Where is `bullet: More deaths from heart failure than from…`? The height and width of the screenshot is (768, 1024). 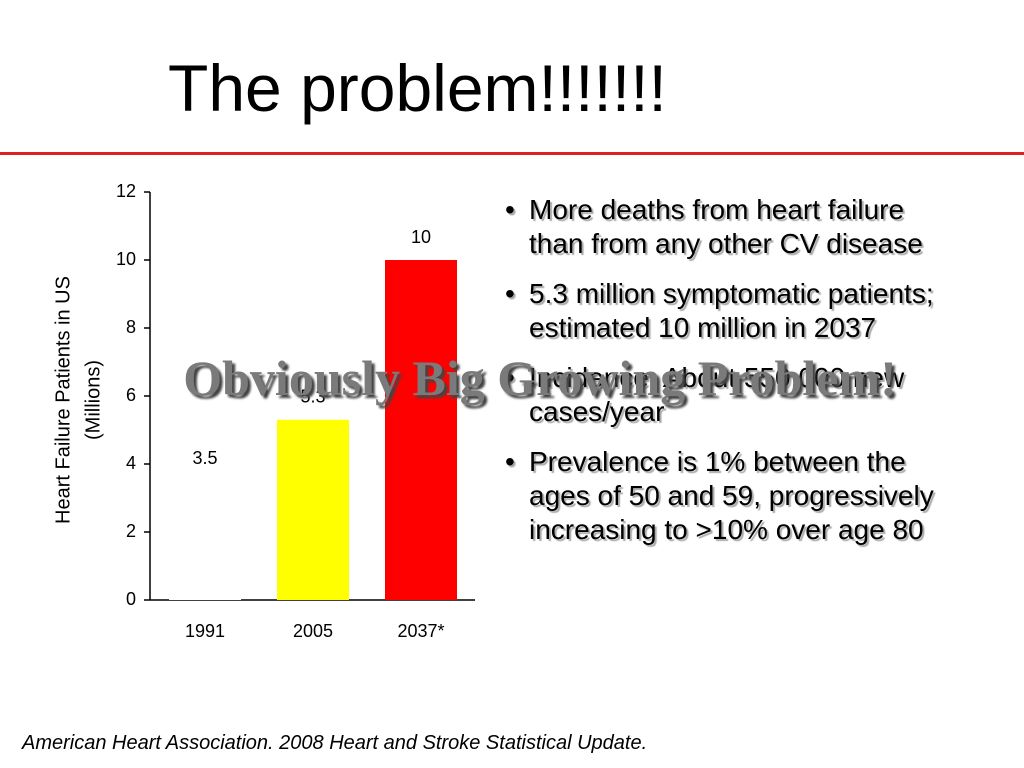 bullet: More deaths from heart failure than from… is located at coordinates (727, 227).